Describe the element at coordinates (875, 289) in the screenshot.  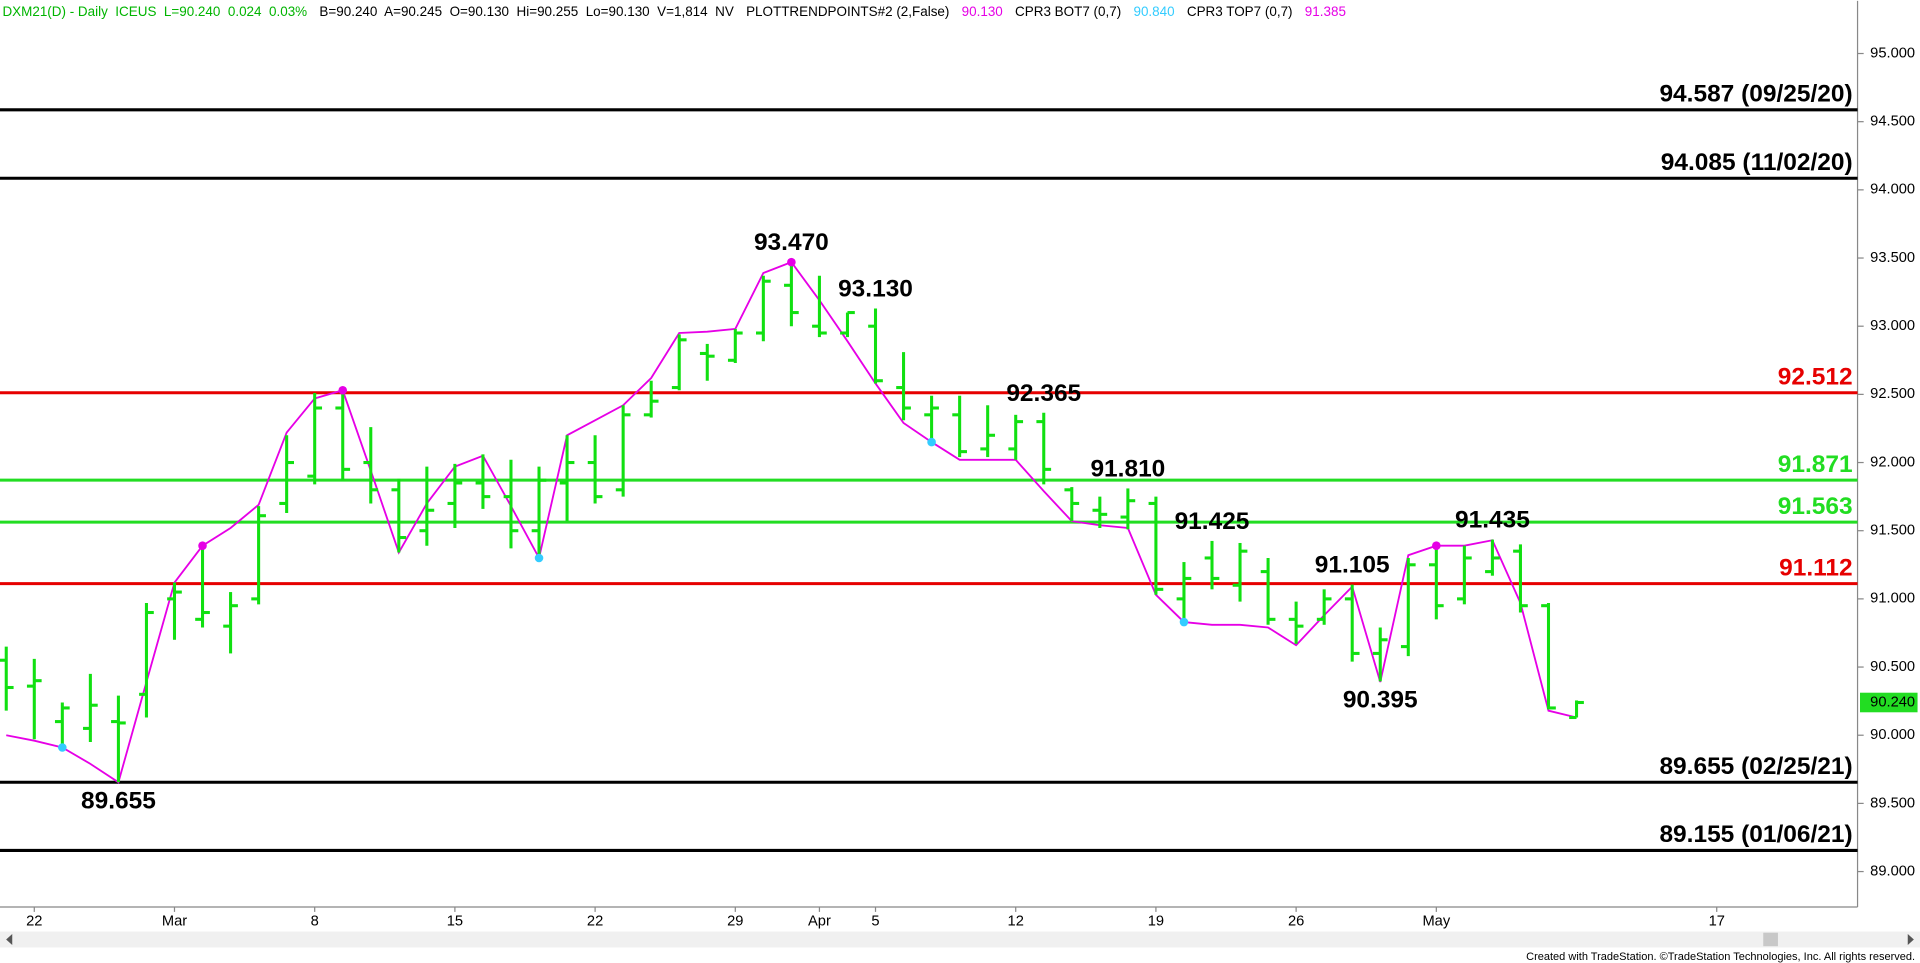
I see `swing-high-label: 93.130` at that location.